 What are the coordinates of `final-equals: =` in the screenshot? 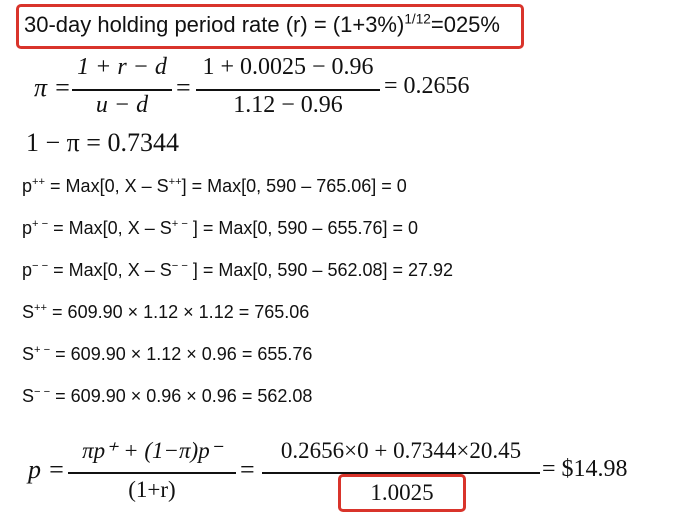 It's located at (247, 469).